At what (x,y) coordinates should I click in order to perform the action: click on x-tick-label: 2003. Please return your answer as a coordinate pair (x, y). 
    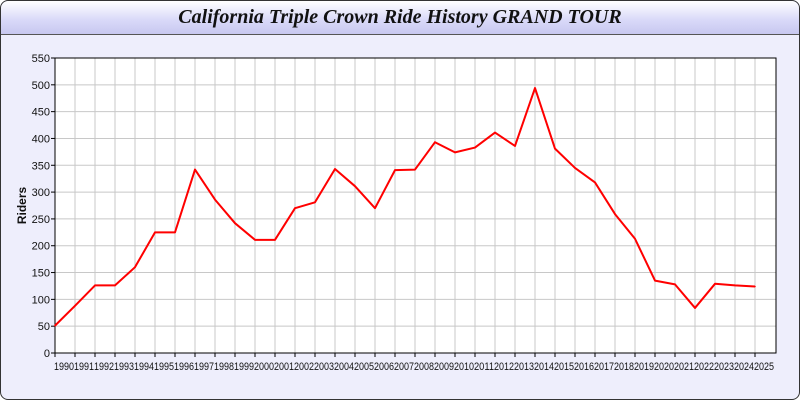
    Looking at the image, I should click on (324, 367).